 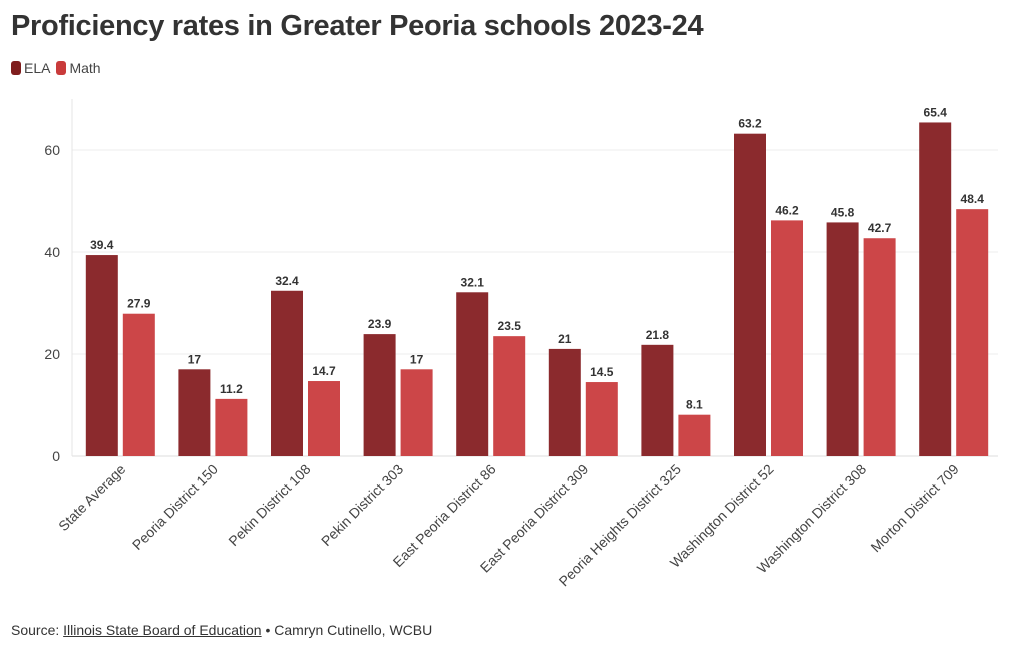 I want to click on bar-value-label-math-2: 14.7, so click(x=324, y=371).